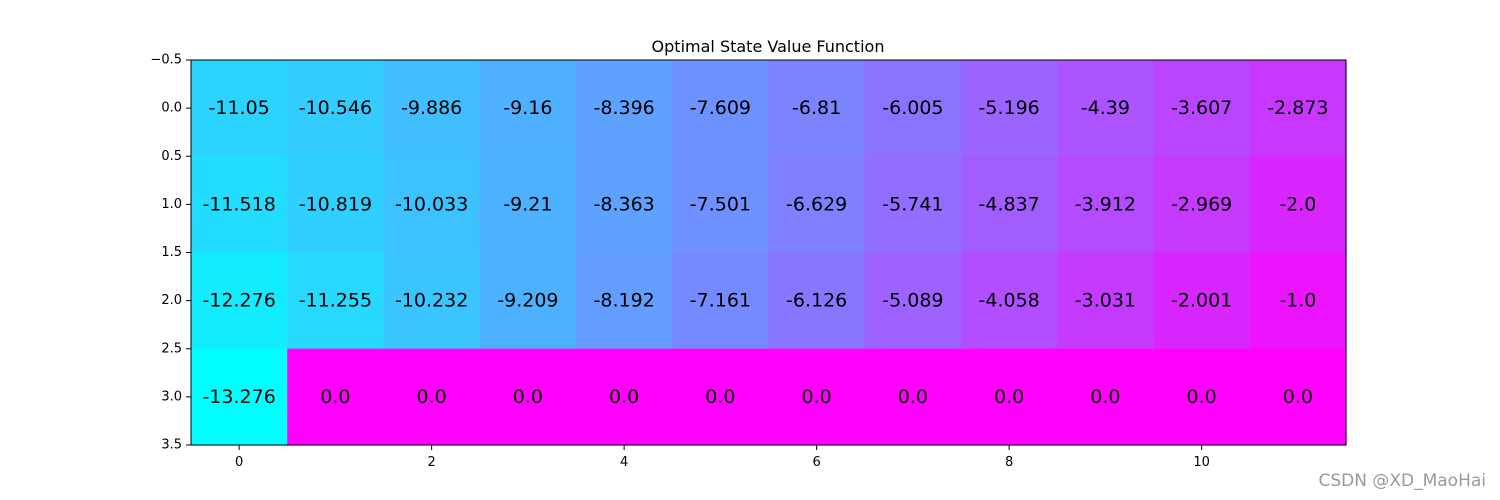  Describe the element at coordinates (171, 445) in the screenshot. I see `y-tick-label: 3.5` at that location.